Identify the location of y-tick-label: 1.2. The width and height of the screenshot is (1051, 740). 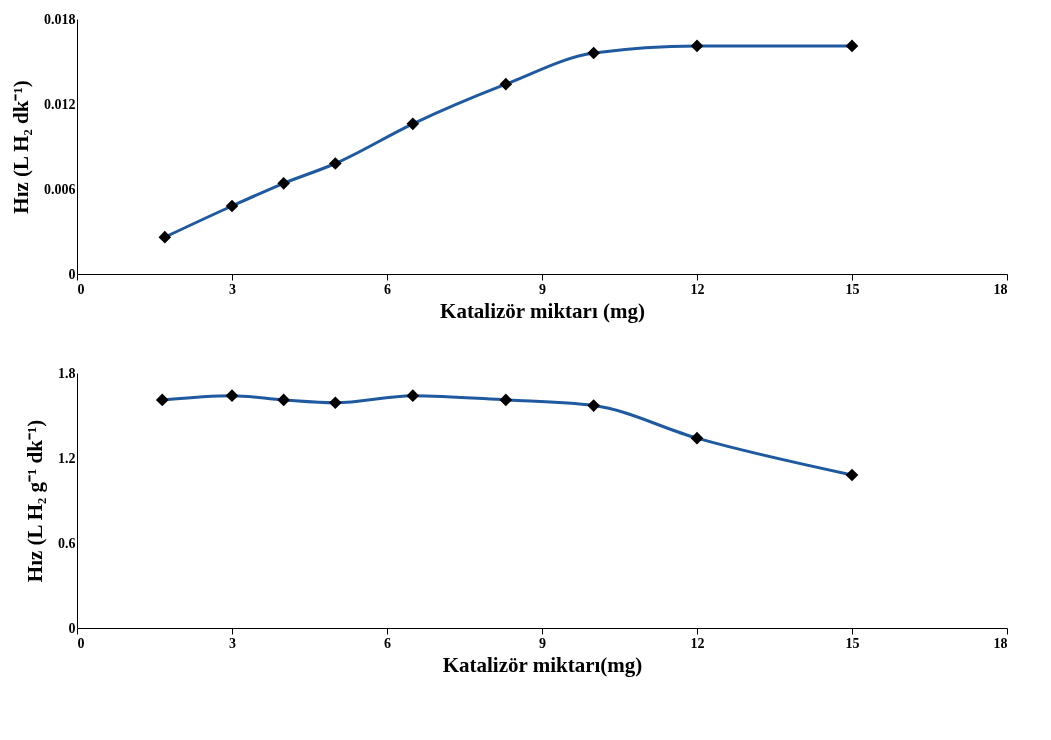
(67, 458).